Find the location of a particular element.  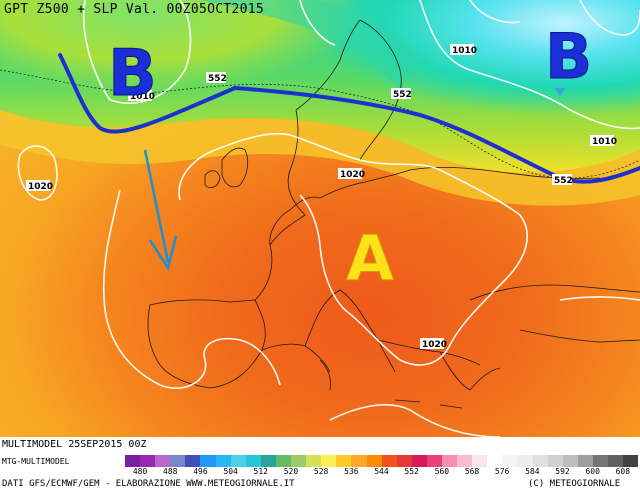

color-scale-tick-label: 576 is located at coordinates (502, 471).